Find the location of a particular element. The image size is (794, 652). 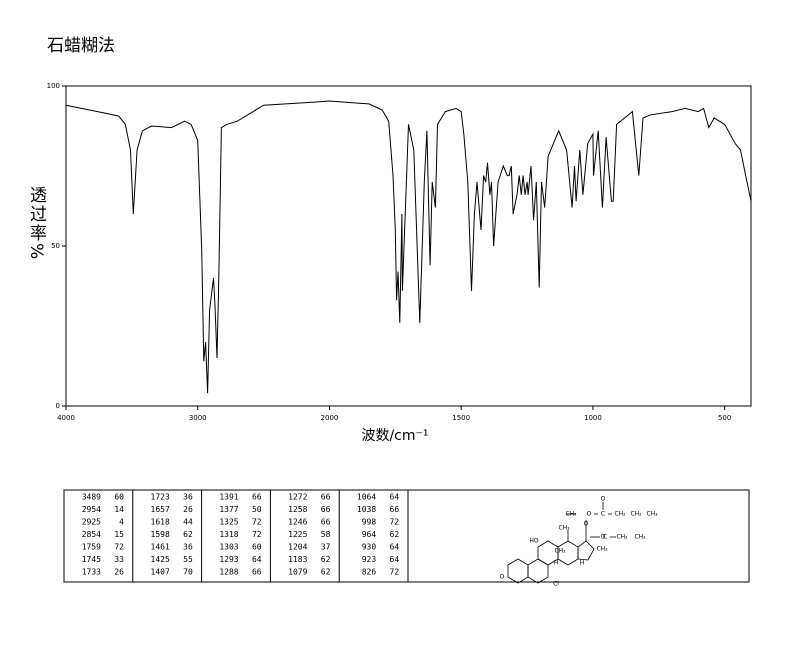

peak-wavenumber: 1745 is located at coordinates (91, 559).